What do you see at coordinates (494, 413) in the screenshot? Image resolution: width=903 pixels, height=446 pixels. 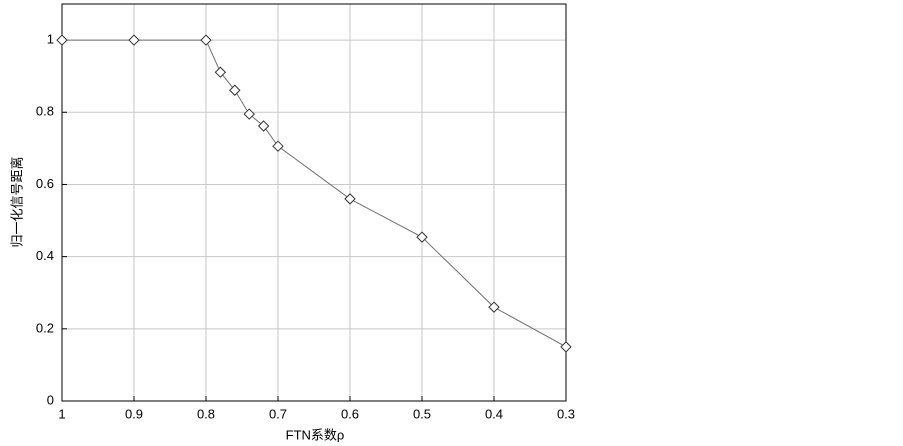 I see `x-tick-label: 0.4` at bounding box center [494, 413].